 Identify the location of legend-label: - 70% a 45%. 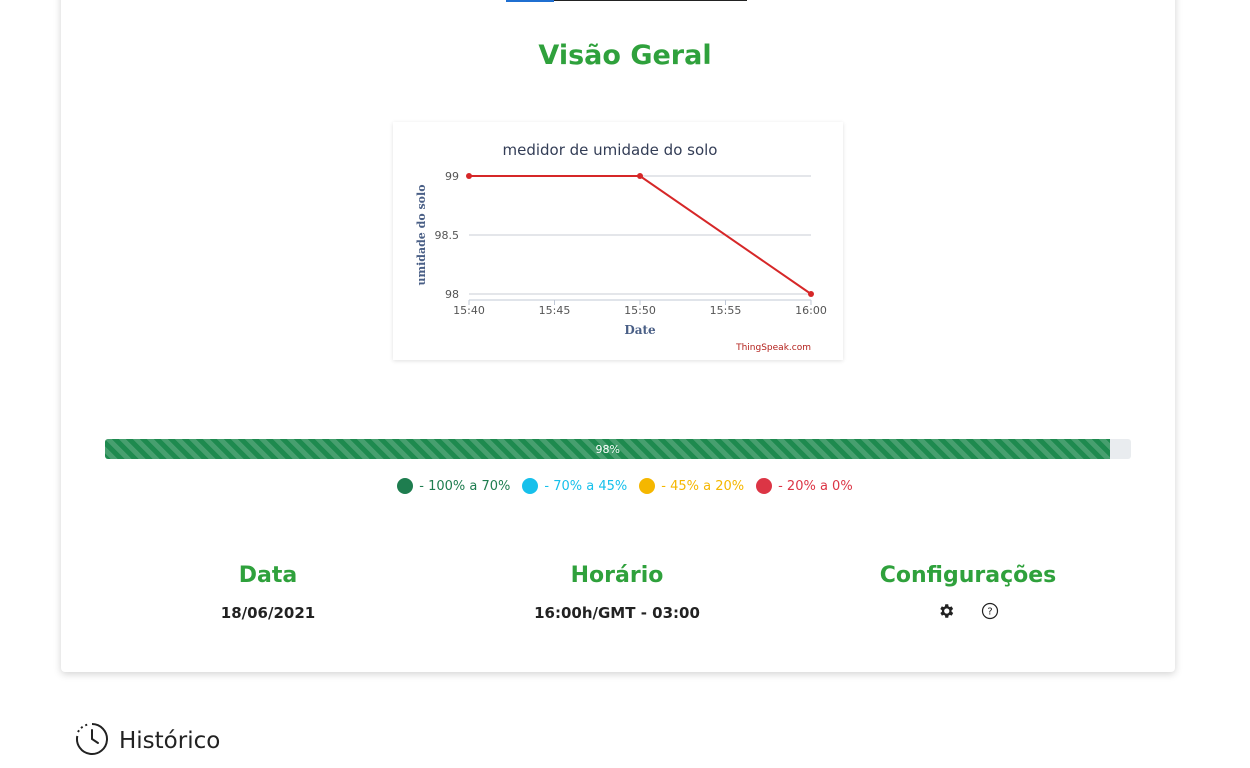
(586, 486).